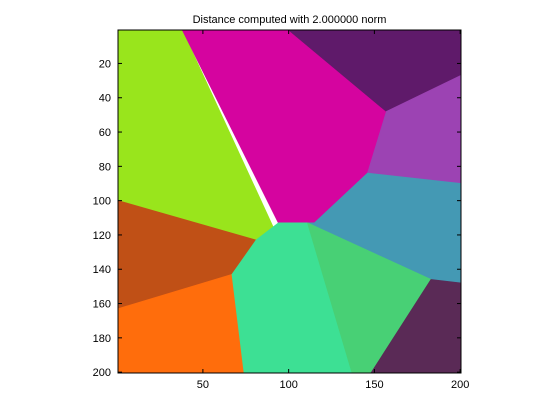 The height and width of the screenshot is (420, 560). Describe the element at coordinates (105, 133) in the screenshot. I see `y-tick-label: 60` at that location.